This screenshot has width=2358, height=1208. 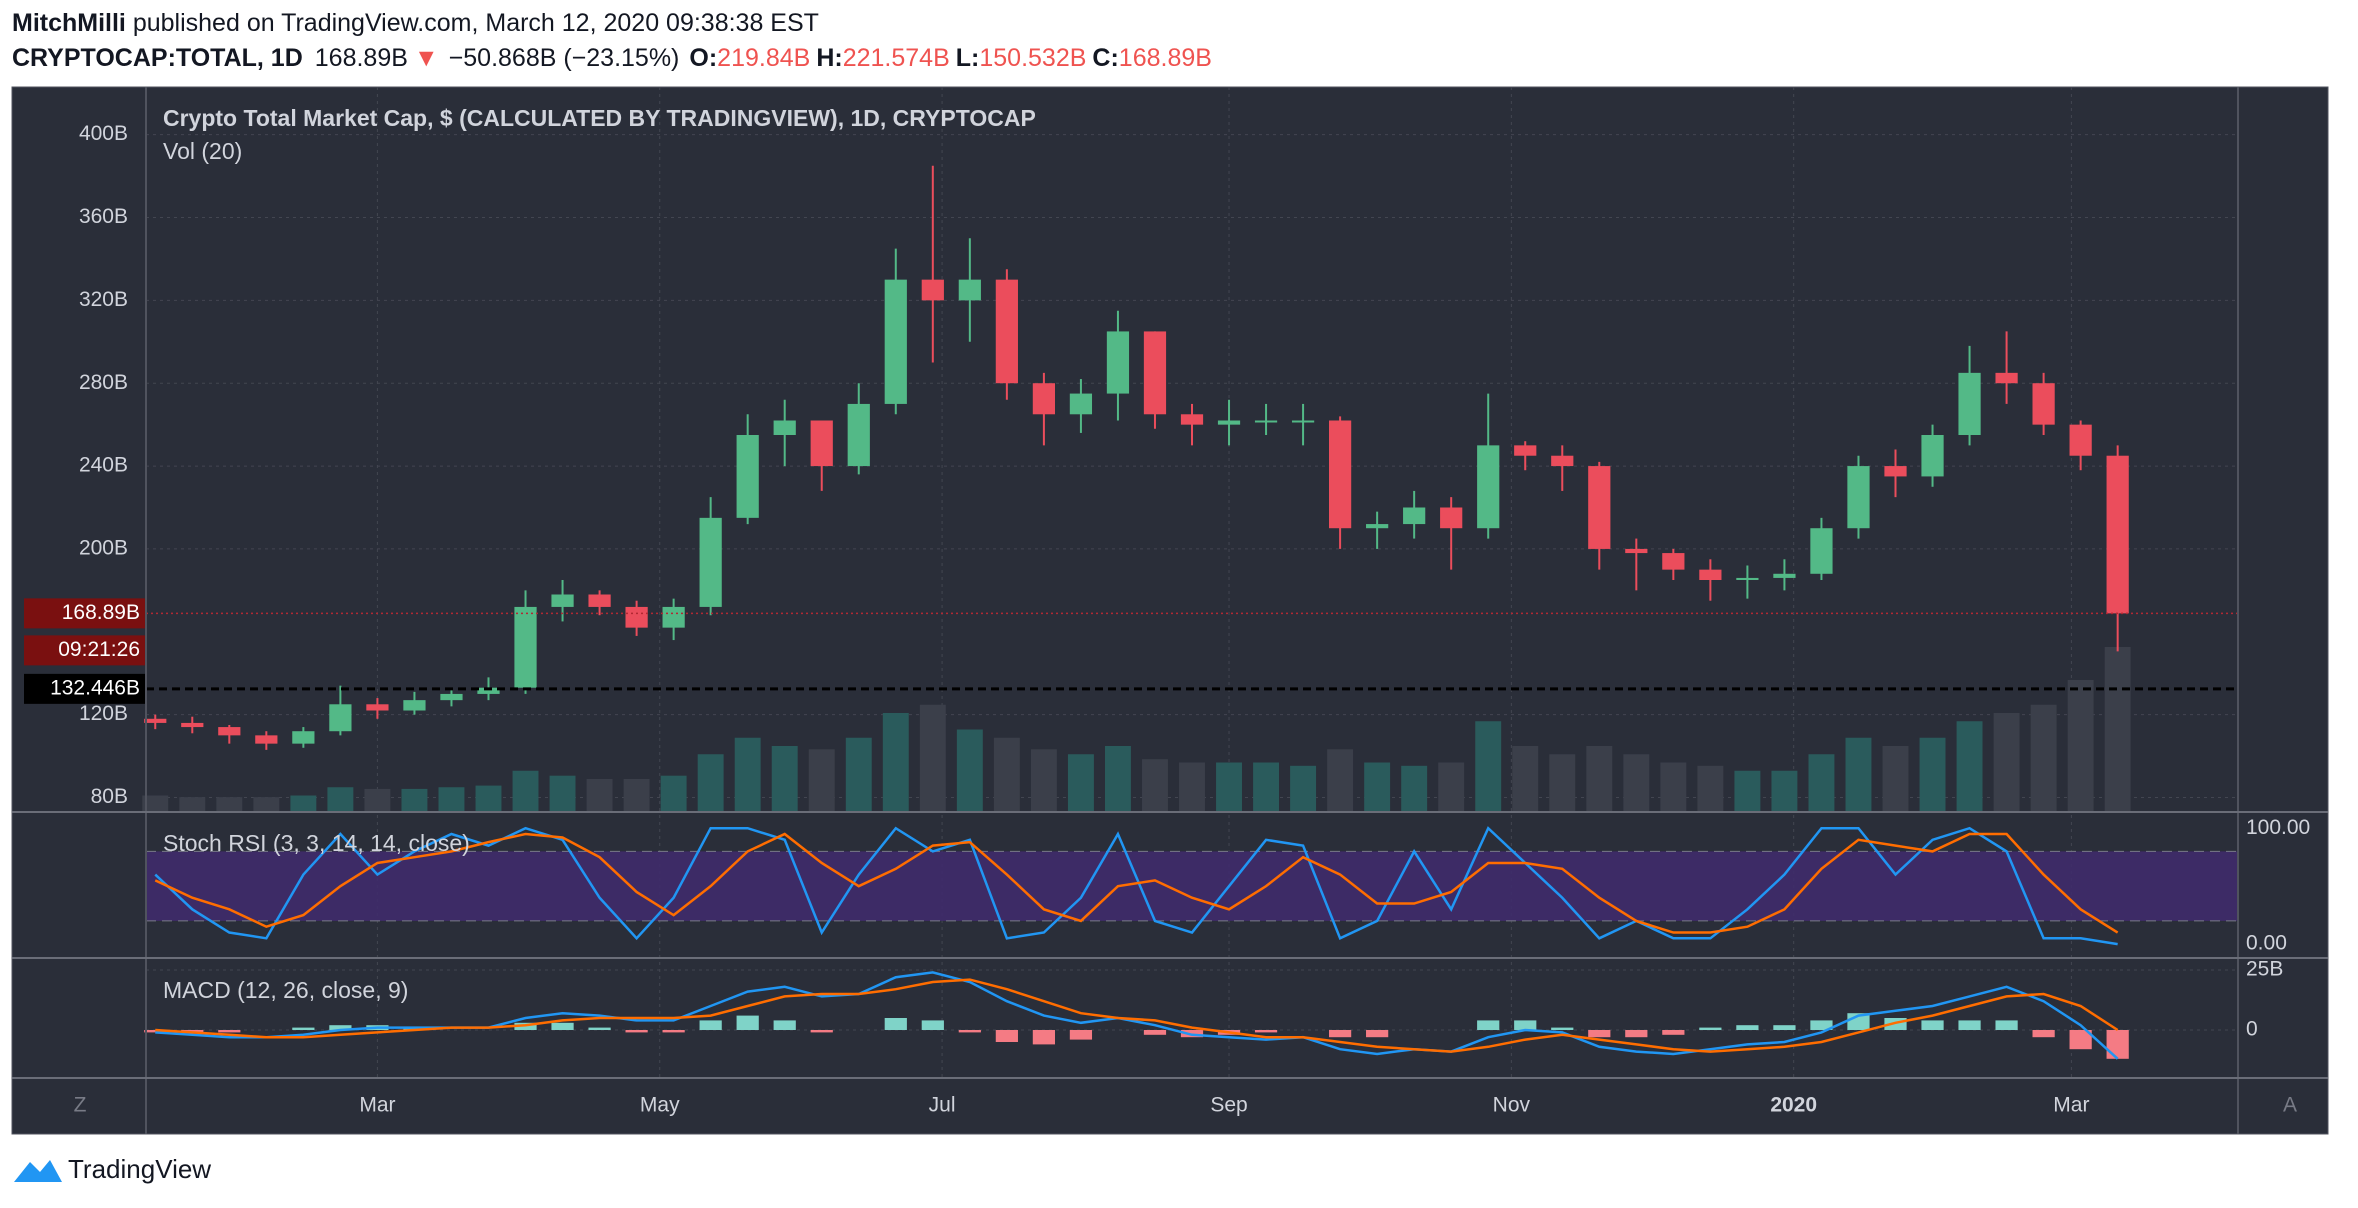 I want to click on c: 168.89B, so click(x=1165, y=58).